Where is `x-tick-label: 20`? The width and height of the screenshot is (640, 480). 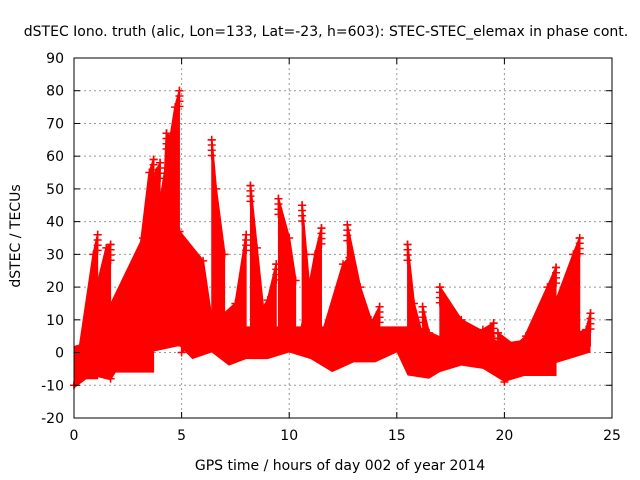
x-tick-label: 20 is located at coordinates (504, 436).